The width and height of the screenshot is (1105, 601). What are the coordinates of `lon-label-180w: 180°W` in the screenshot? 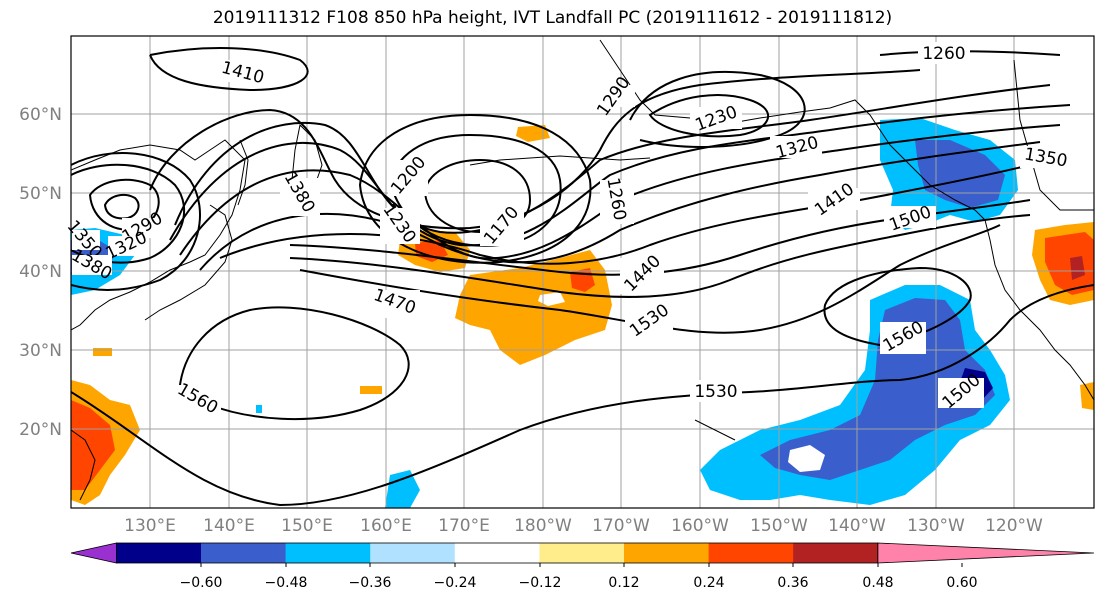 It's located at (543, 526).